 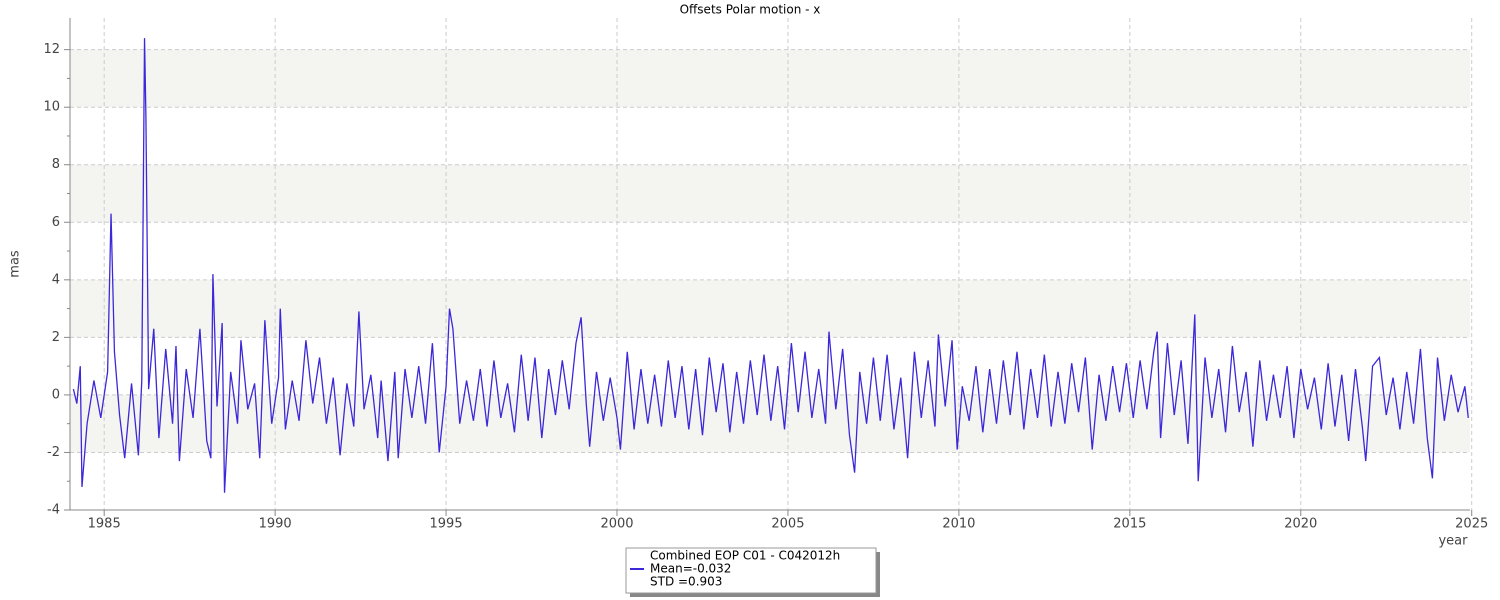 I want to click on y-tick-label: 6, so click(x=56, y=222).